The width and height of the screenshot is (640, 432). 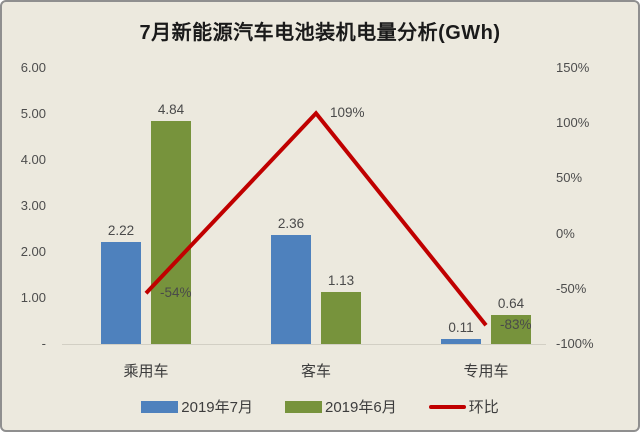 I want to click on bar-value-label: 2.22, so click(x=121, y=230).